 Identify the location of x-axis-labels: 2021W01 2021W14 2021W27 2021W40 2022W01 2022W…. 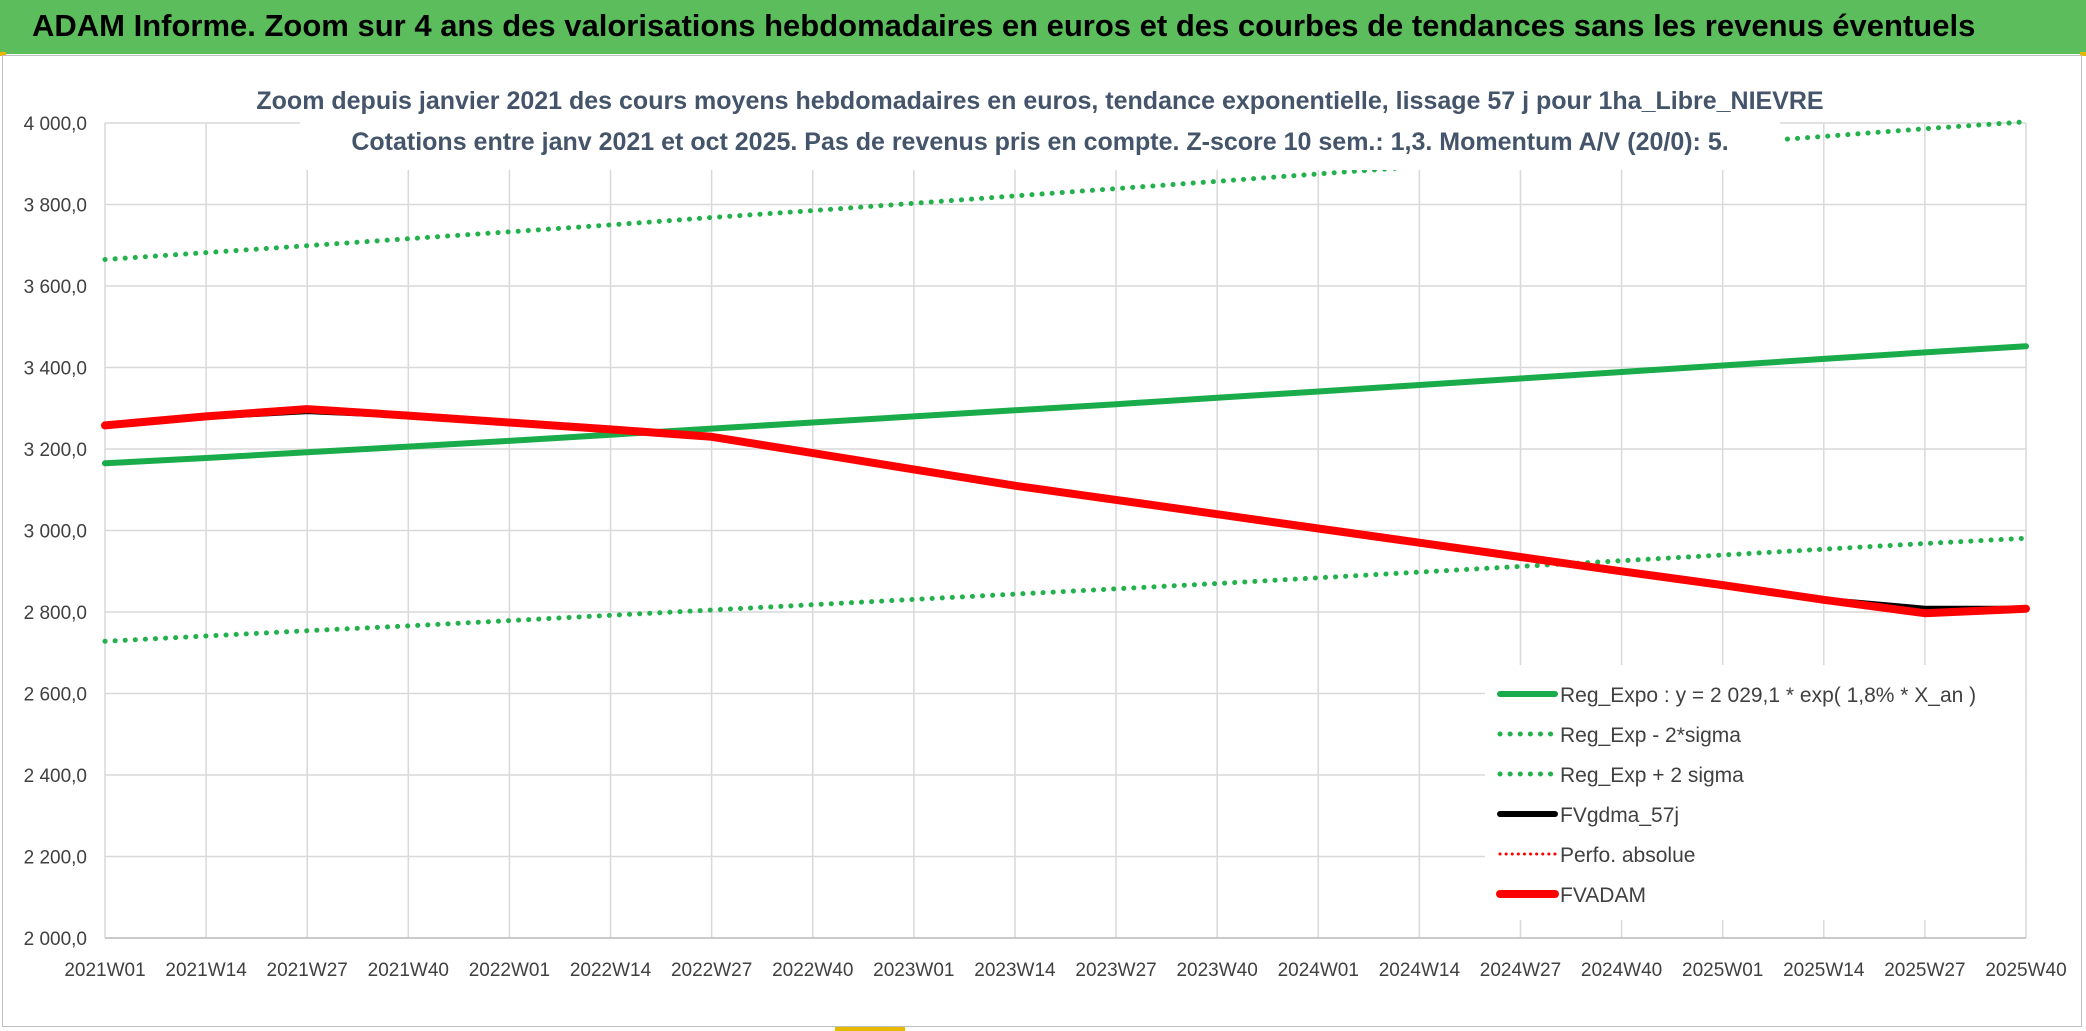
(1065, 970).